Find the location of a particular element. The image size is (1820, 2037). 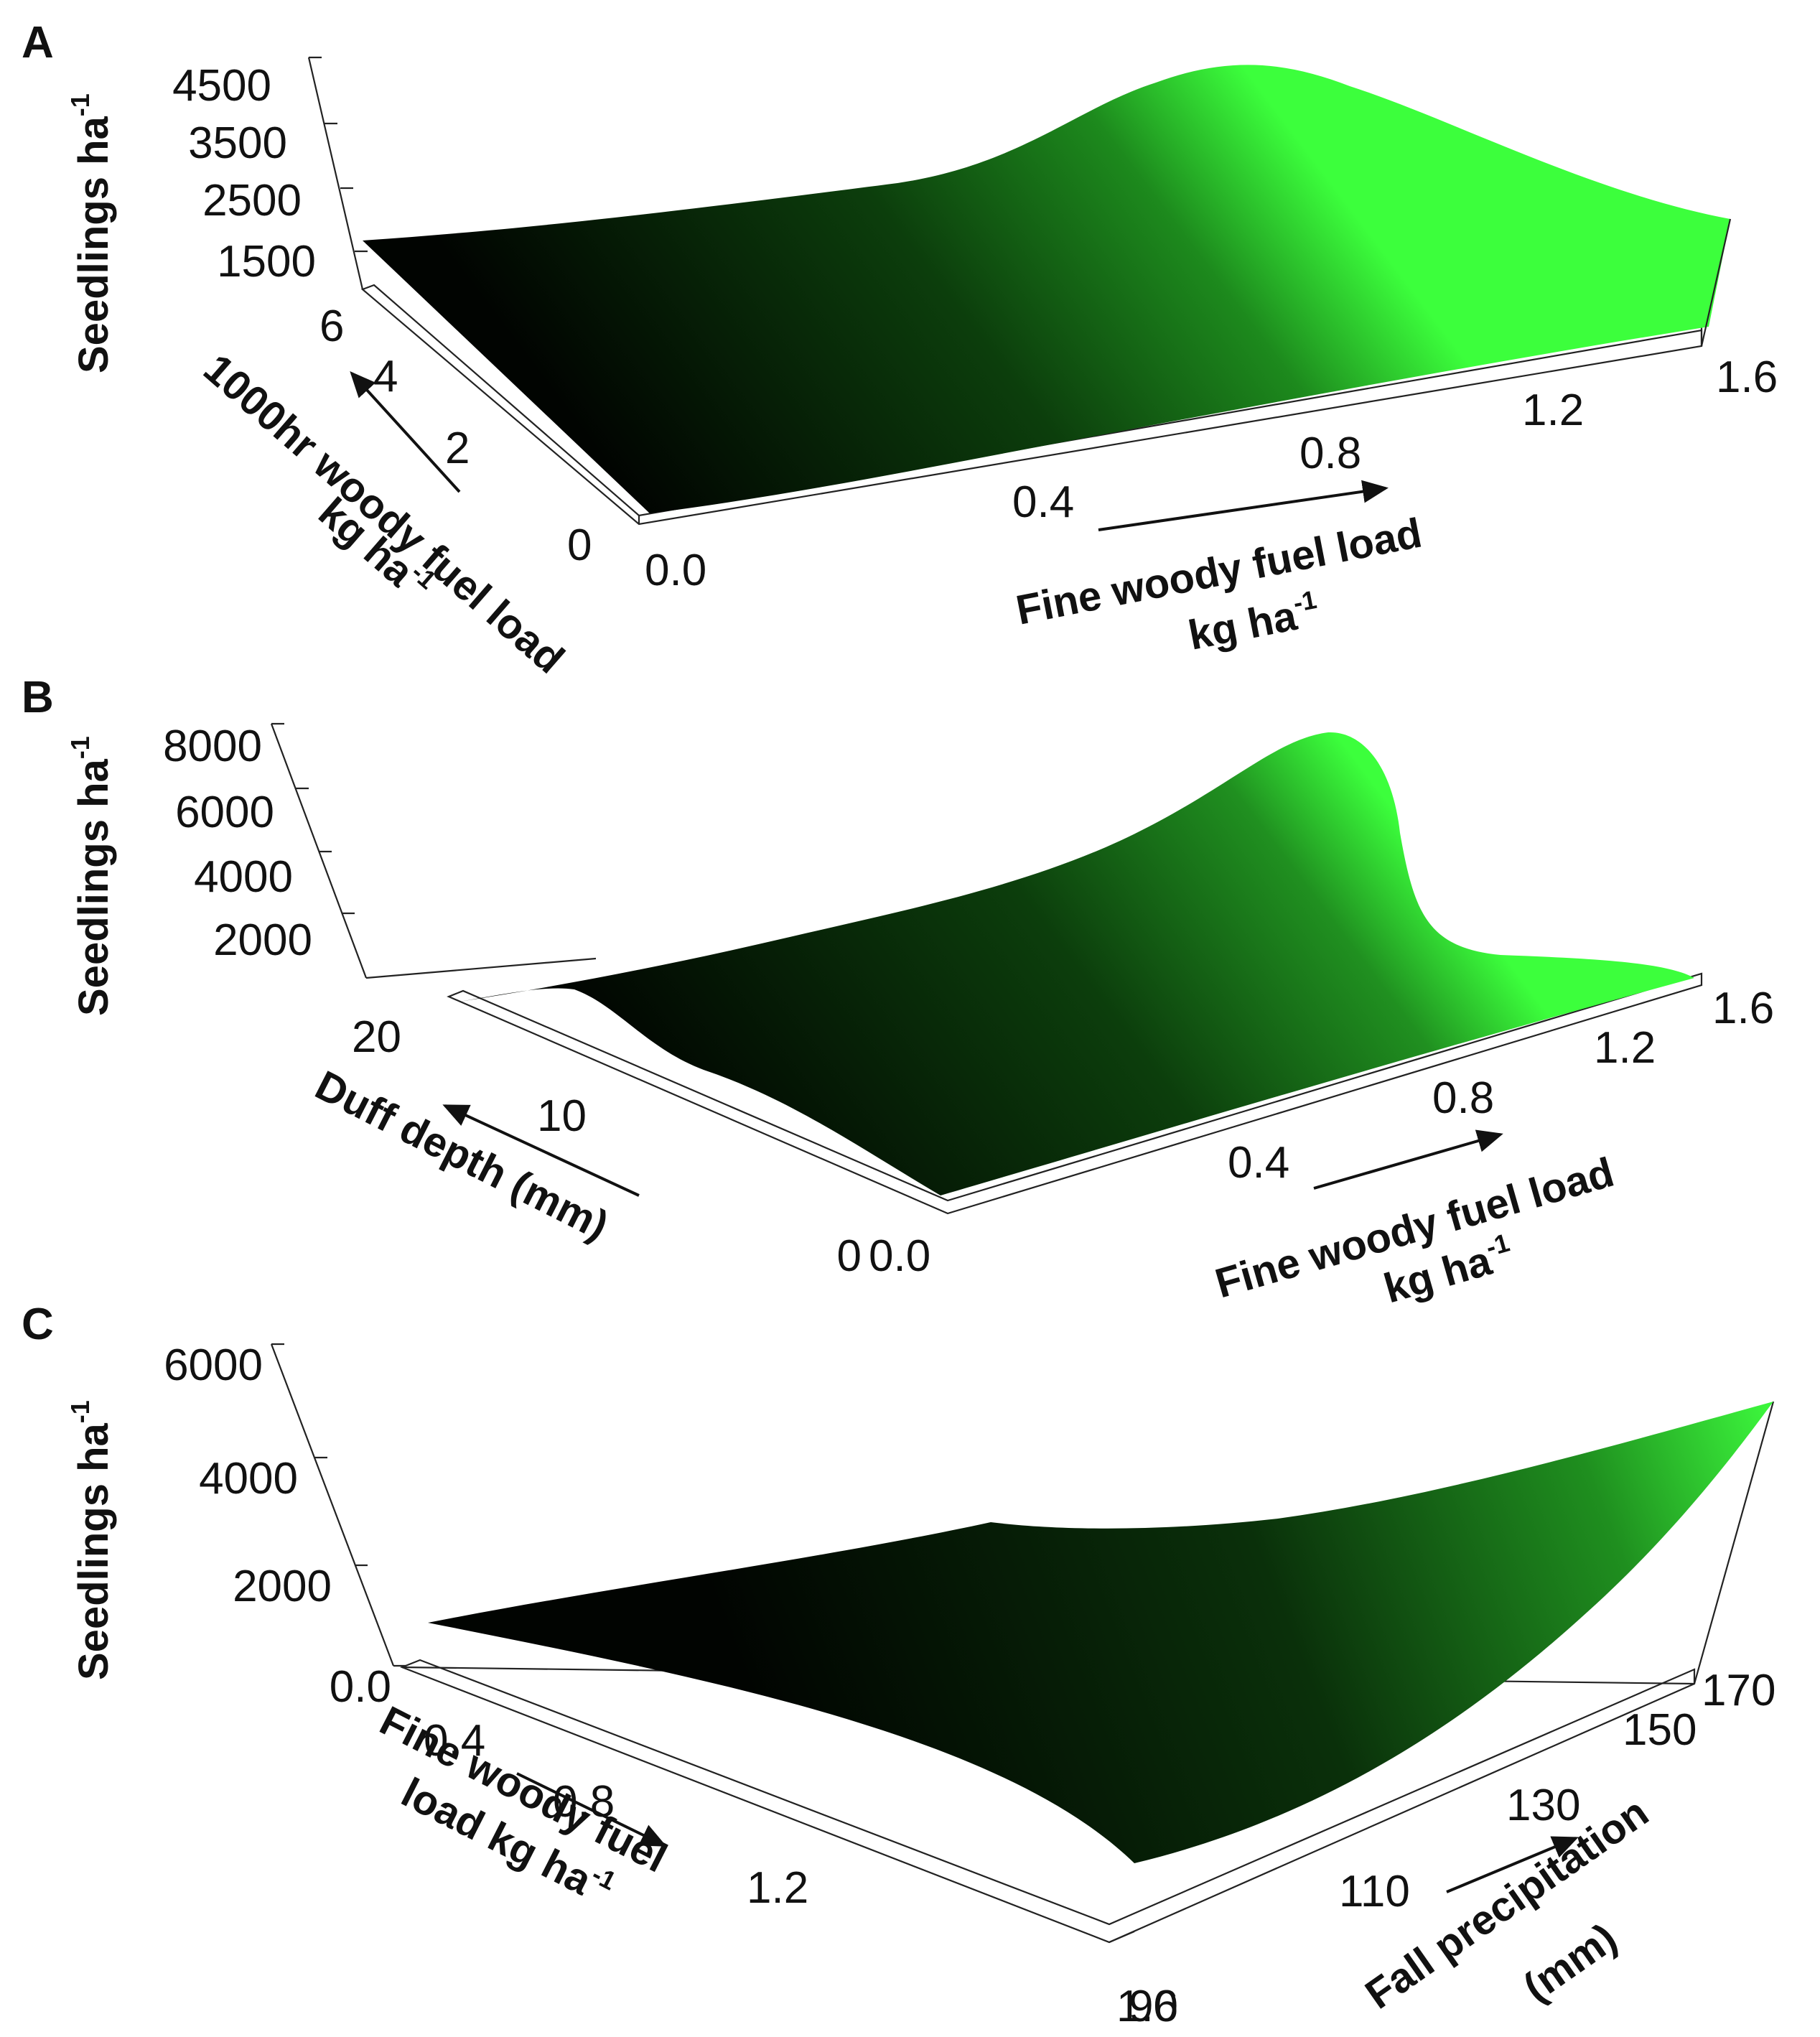

y-tick-label: 130 is located at coordinates (1543, 1805).